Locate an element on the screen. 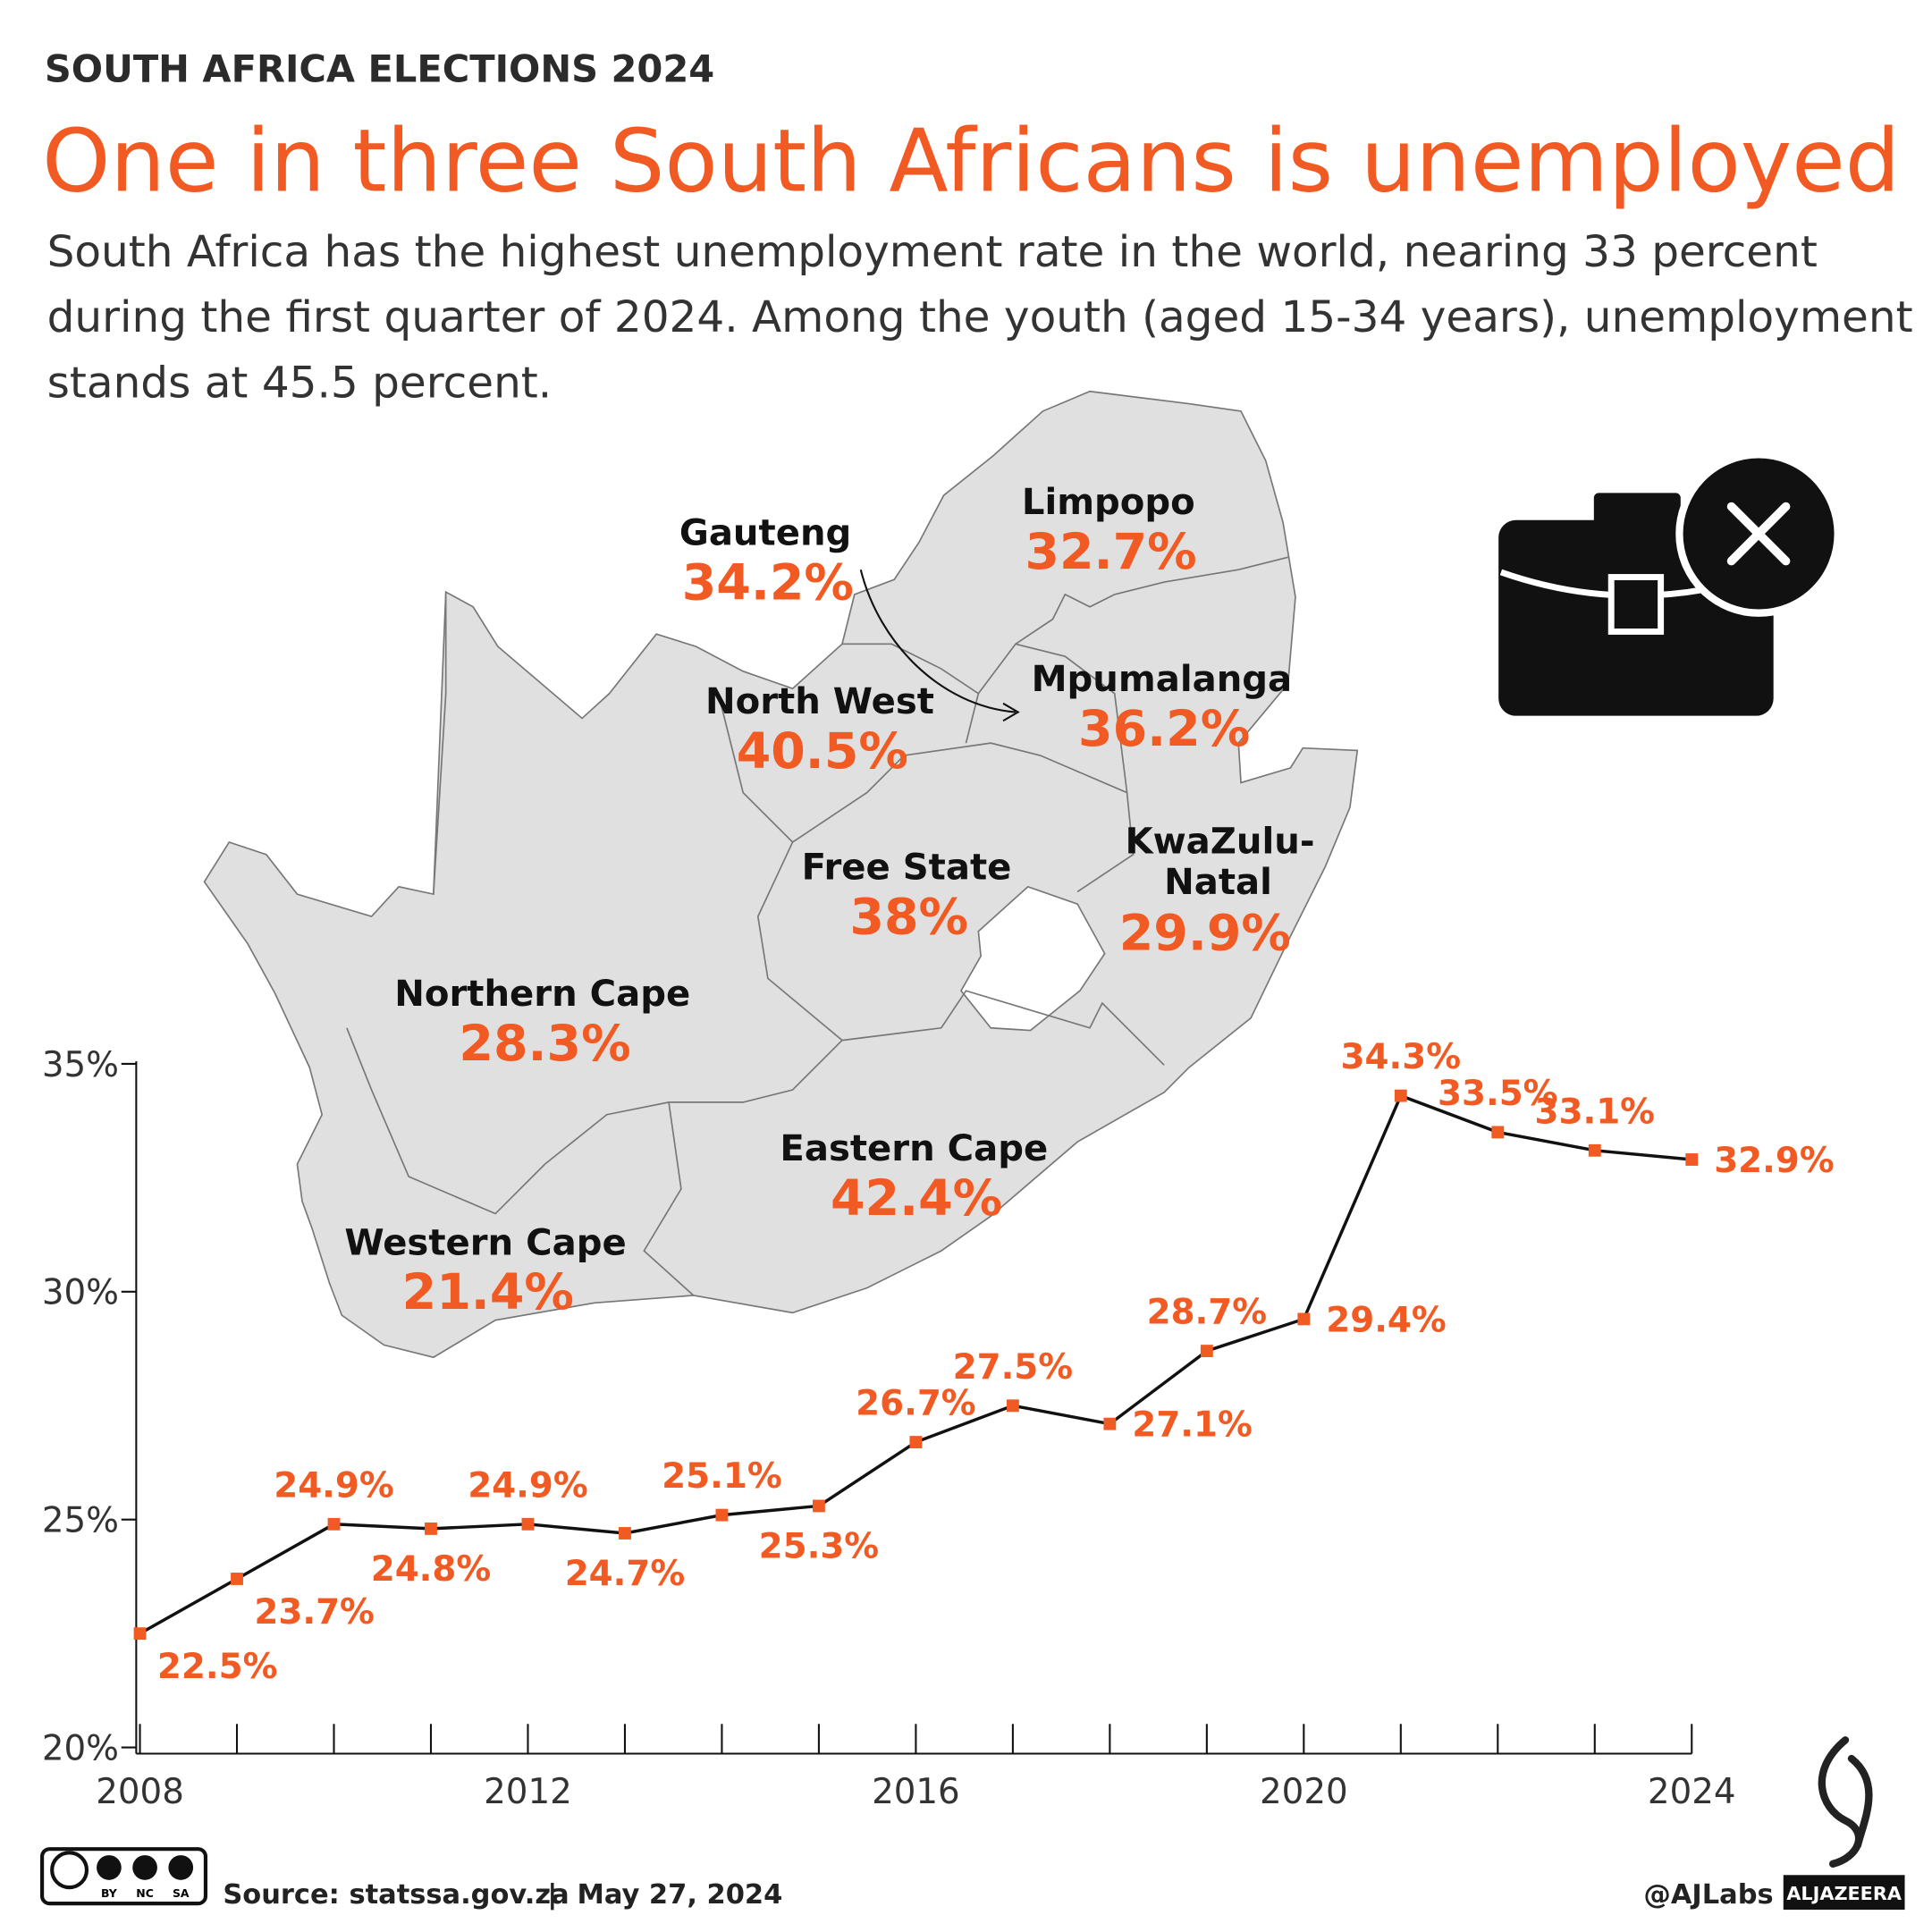 The width and height of the screenshot is (1932, 1932). region-name: Mpumalanga is located at coordinates (1162, 679).